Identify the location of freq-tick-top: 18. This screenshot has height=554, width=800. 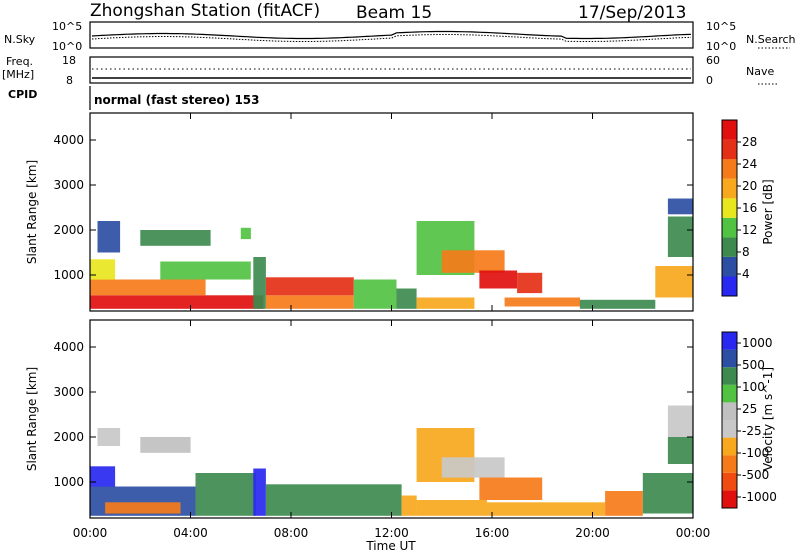
(69, 60).